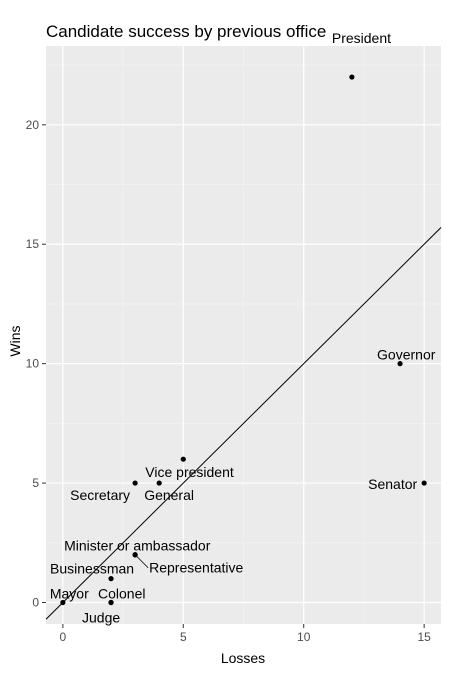 This screenshot has height=687, width=450. What do you see at coordinates (63, 637) in the screenshot?
I see `x-tick-label: 0` at bounding box center [63, 637].